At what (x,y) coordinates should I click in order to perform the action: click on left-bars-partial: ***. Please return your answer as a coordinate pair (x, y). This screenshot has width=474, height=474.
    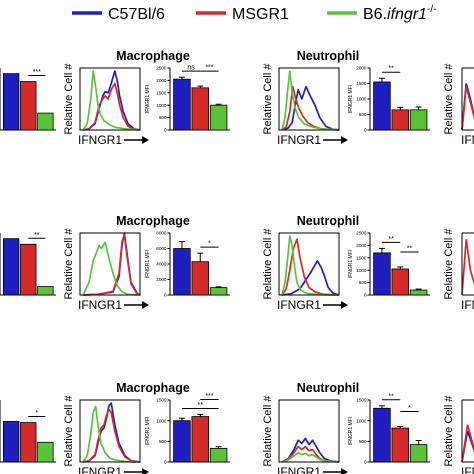
    Looking at the image, I should click on (28, 99).